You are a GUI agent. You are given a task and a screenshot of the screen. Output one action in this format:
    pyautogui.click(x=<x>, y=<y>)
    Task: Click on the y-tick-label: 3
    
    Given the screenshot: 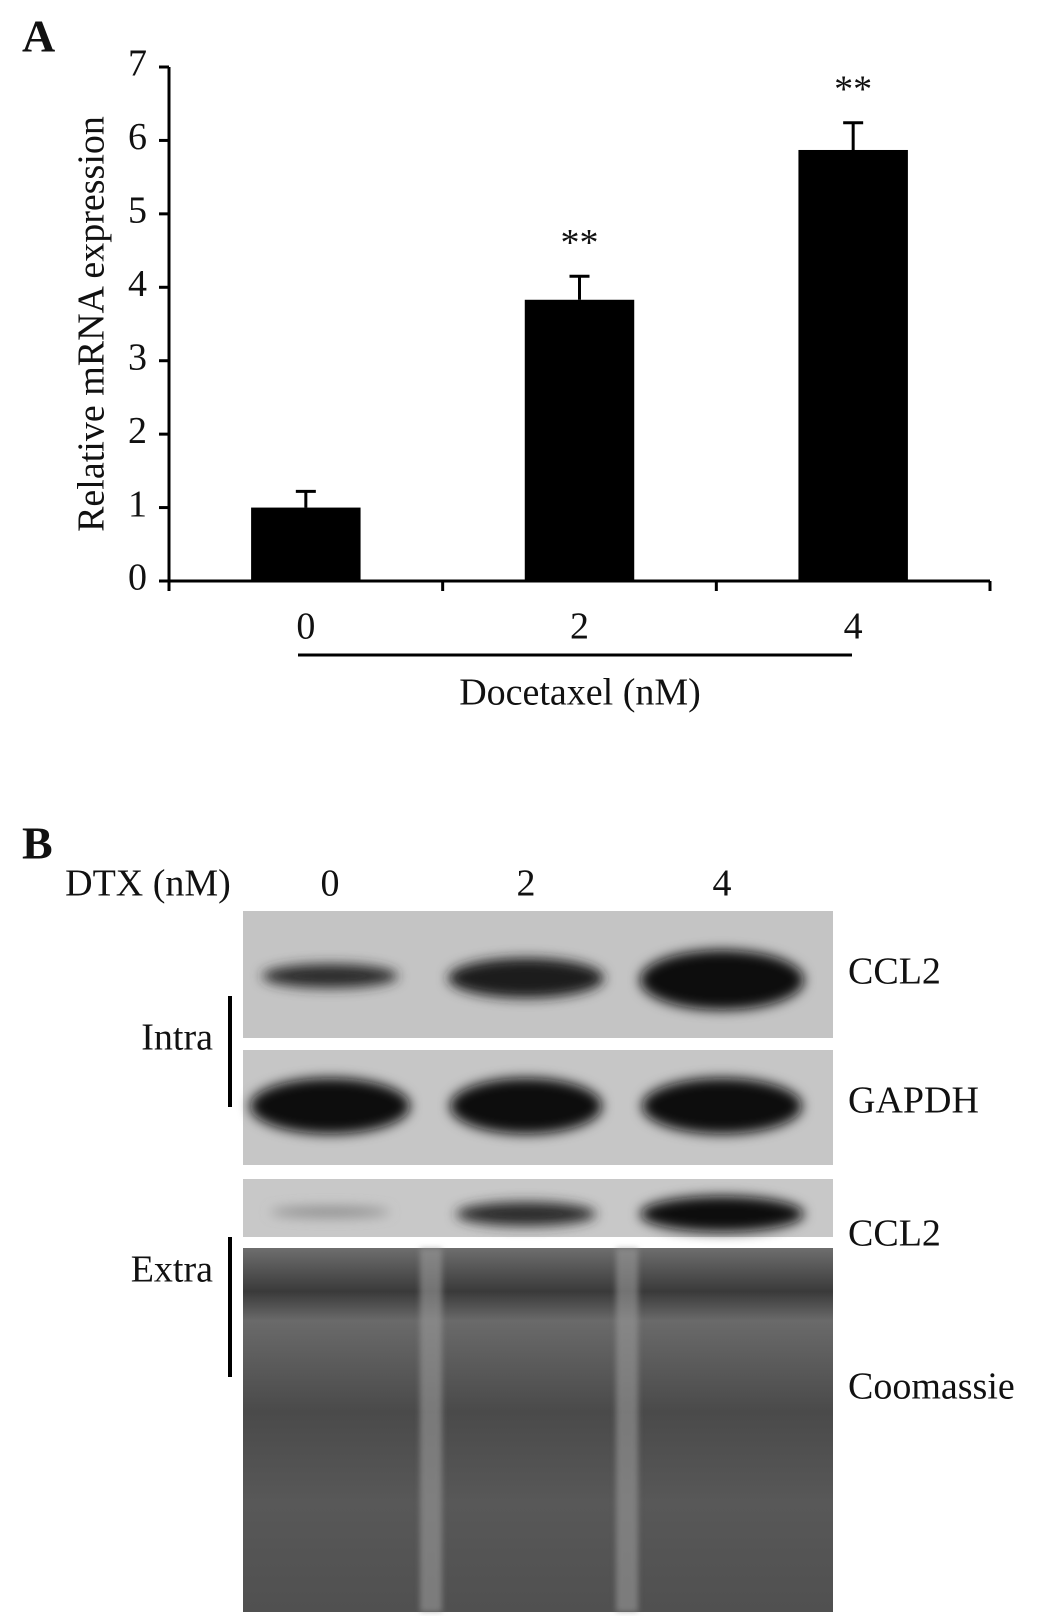 What is the action you would take?
    pyautogui.click(x=137, y=357)
    